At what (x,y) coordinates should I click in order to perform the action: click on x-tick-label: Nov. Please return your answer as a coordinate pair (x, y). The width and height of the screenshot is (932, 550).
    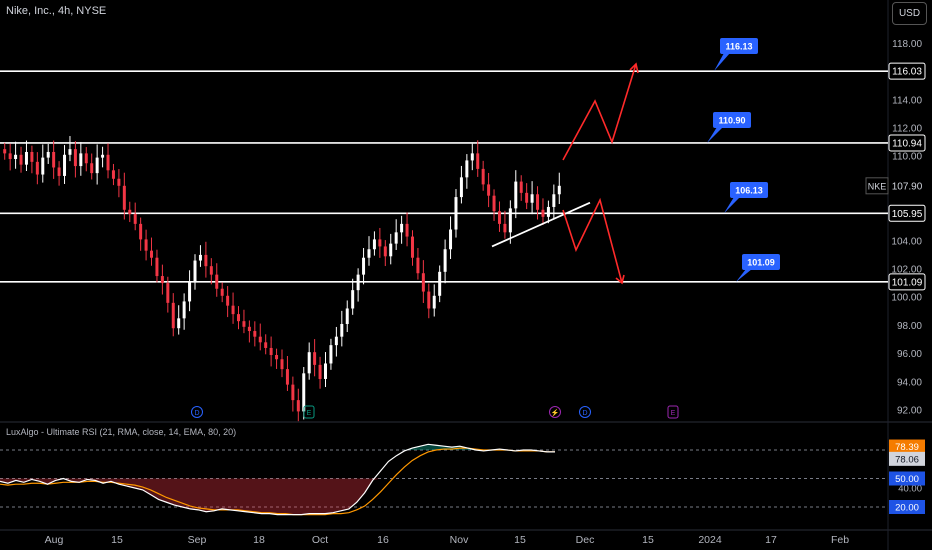
    Looking at the image, I should click on (459, 540).